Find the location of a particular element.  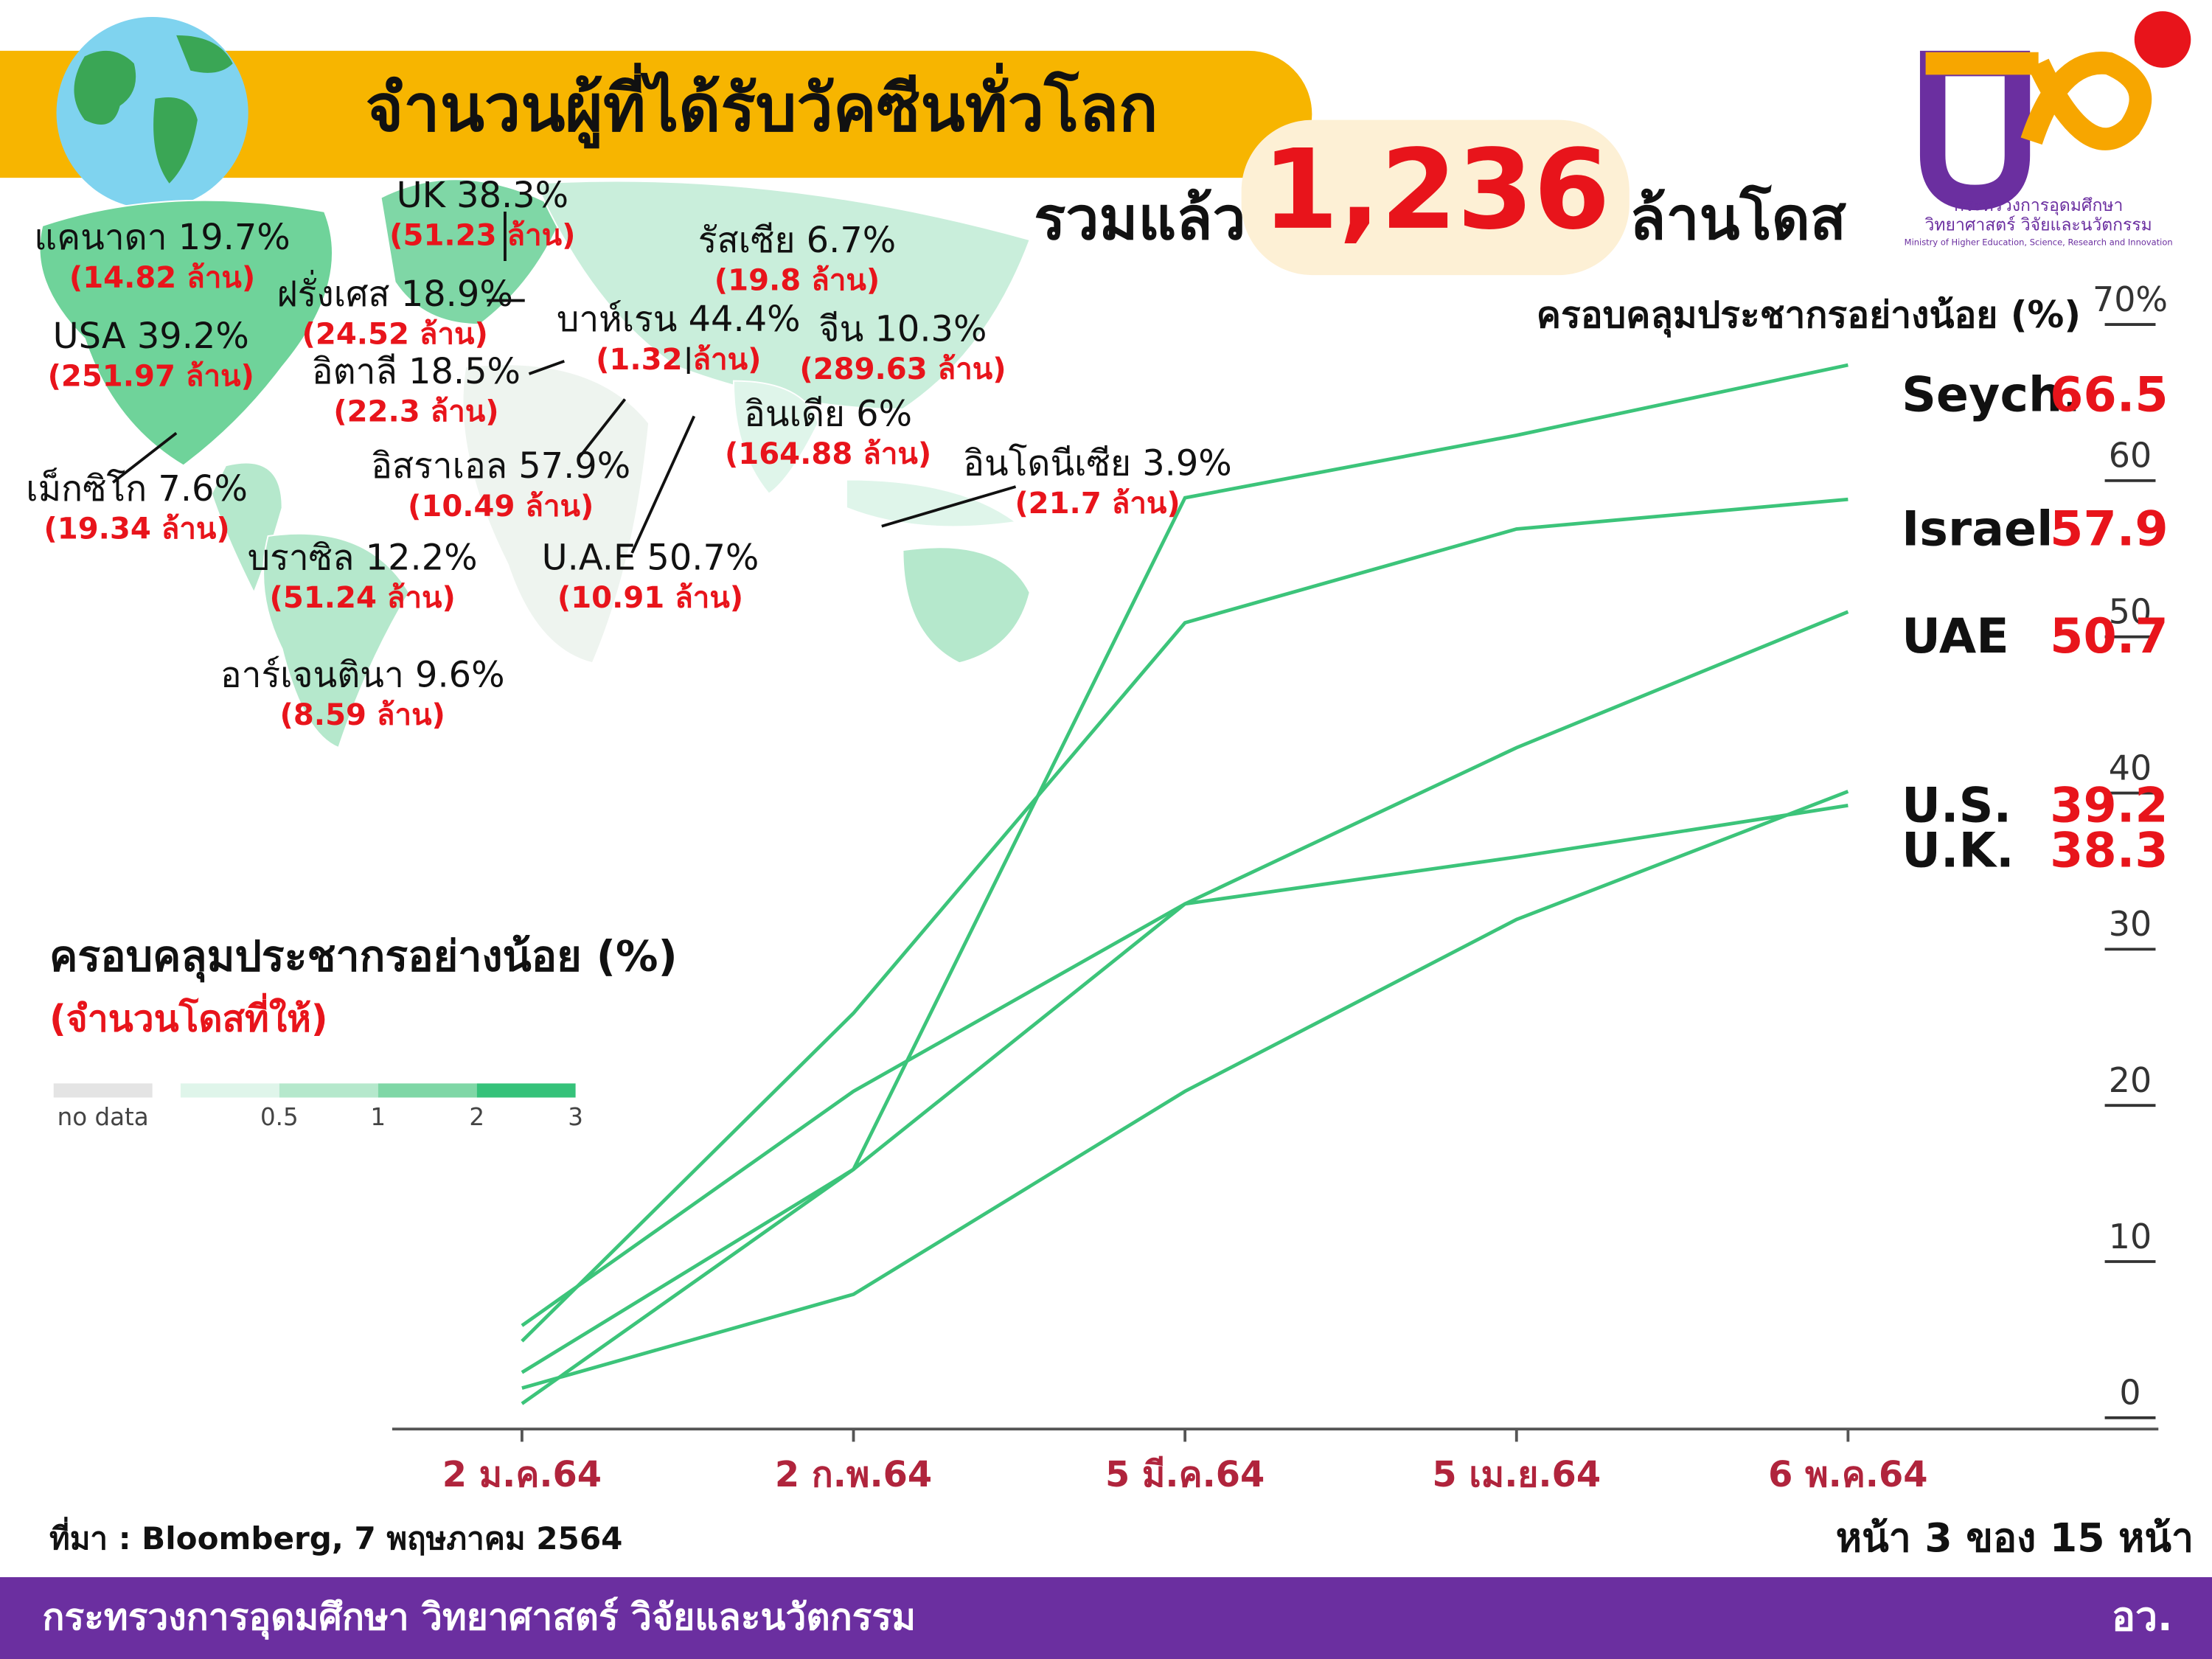

series-name: U.S. is located at coordinates (1956, 805).